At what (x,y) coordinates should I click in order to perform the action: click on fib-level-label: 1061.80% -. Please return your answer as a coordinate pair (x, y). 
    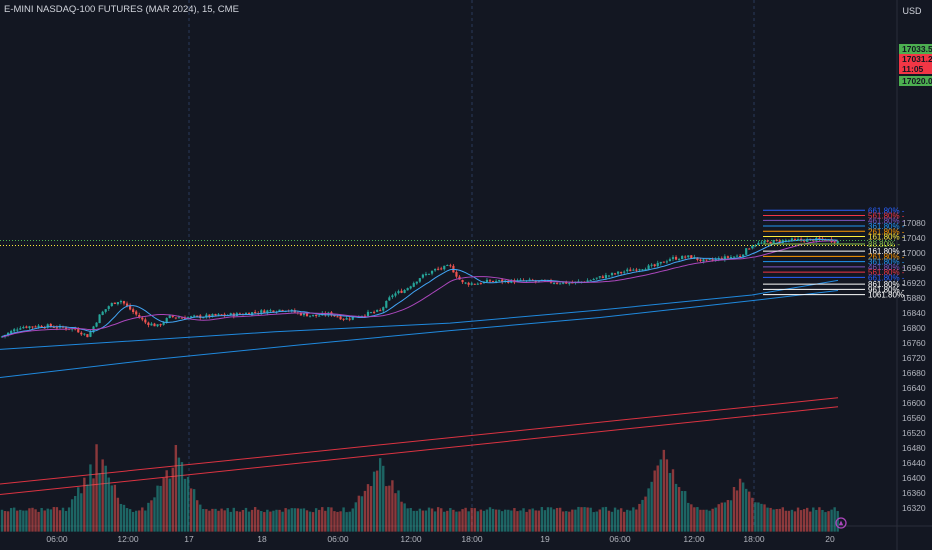
    Looking at the image, I should click on (888, 295).